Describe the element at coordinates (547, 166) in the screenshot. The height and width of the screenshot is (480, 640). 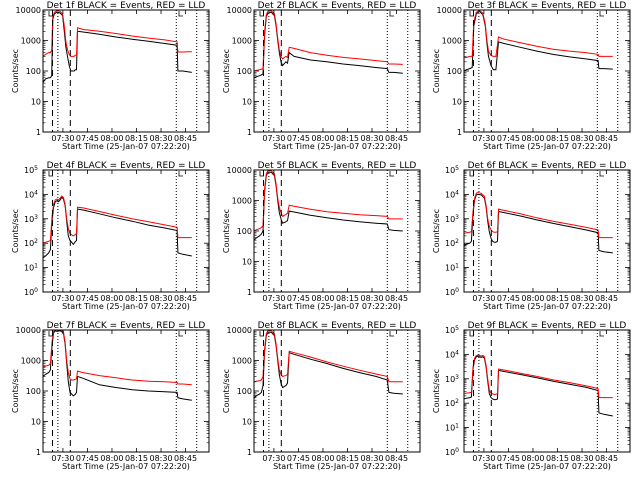
I see `chart-title: Det 6f BLACK = Events, RED = LLD` at that location.